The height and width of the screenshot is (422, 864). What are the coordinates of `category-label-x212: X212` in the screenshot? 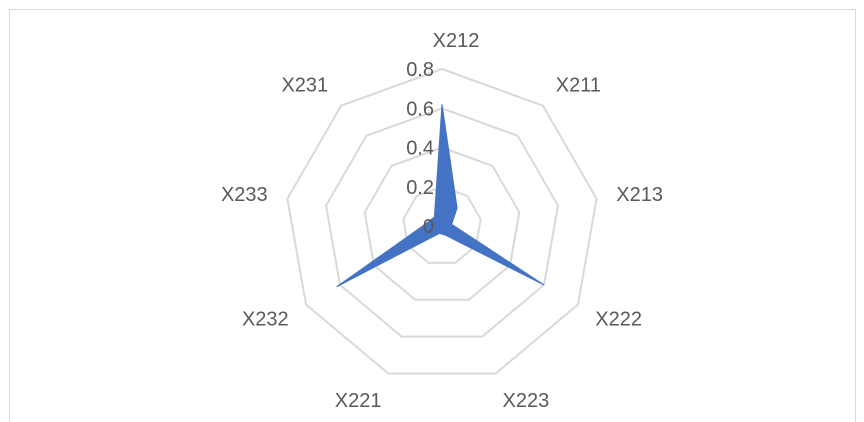 It's located at (456, 41).